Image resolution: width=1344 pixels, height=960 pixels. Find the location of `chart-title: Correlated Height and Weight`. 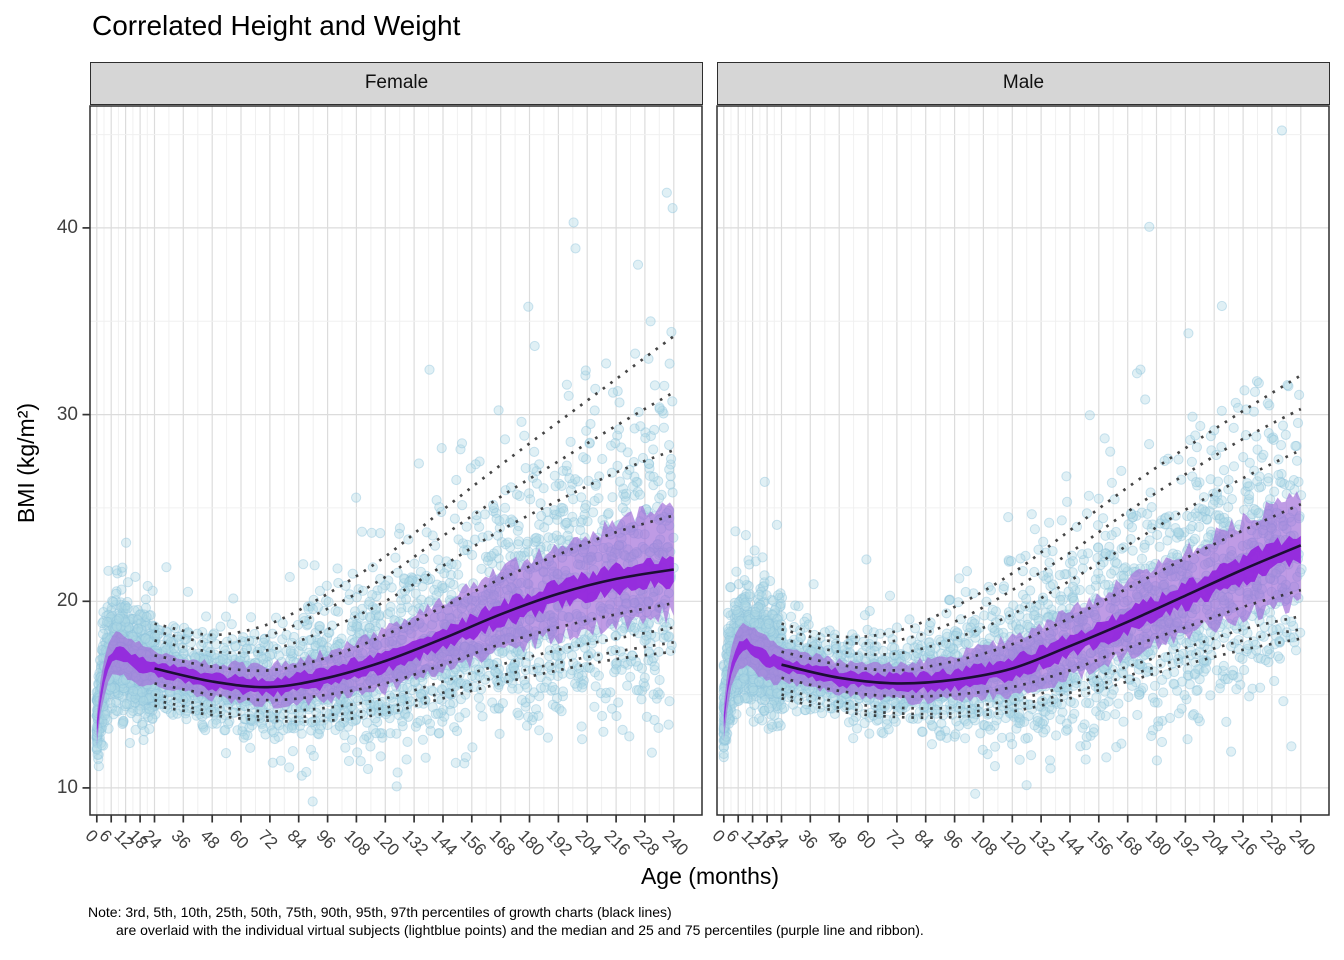

chart-title: Correlated Height and Weight is located at coordinates (276, 25).